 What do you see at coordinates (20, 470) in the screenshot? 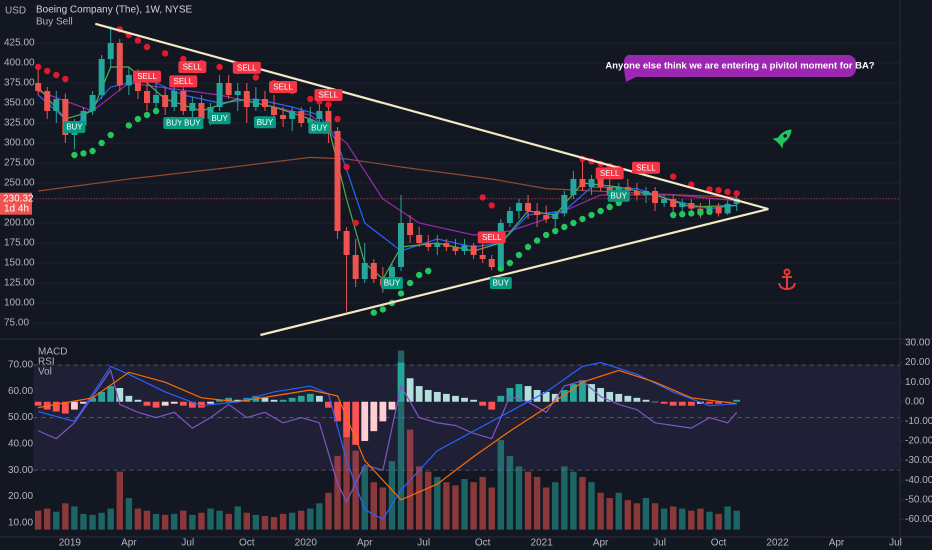
I see `rsi-tick-label: 30.00` at bounding box center [20, 470].